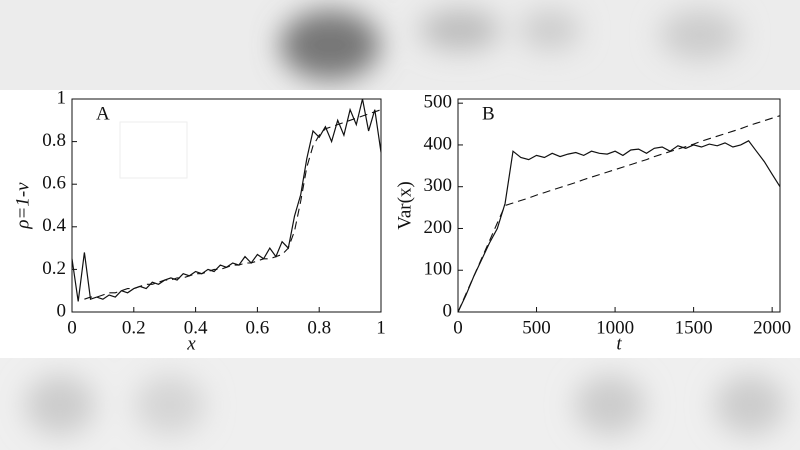  Describe the element at coordinates (381, 327) in the screenshot. I see `x-tick-label: 1` at that location.